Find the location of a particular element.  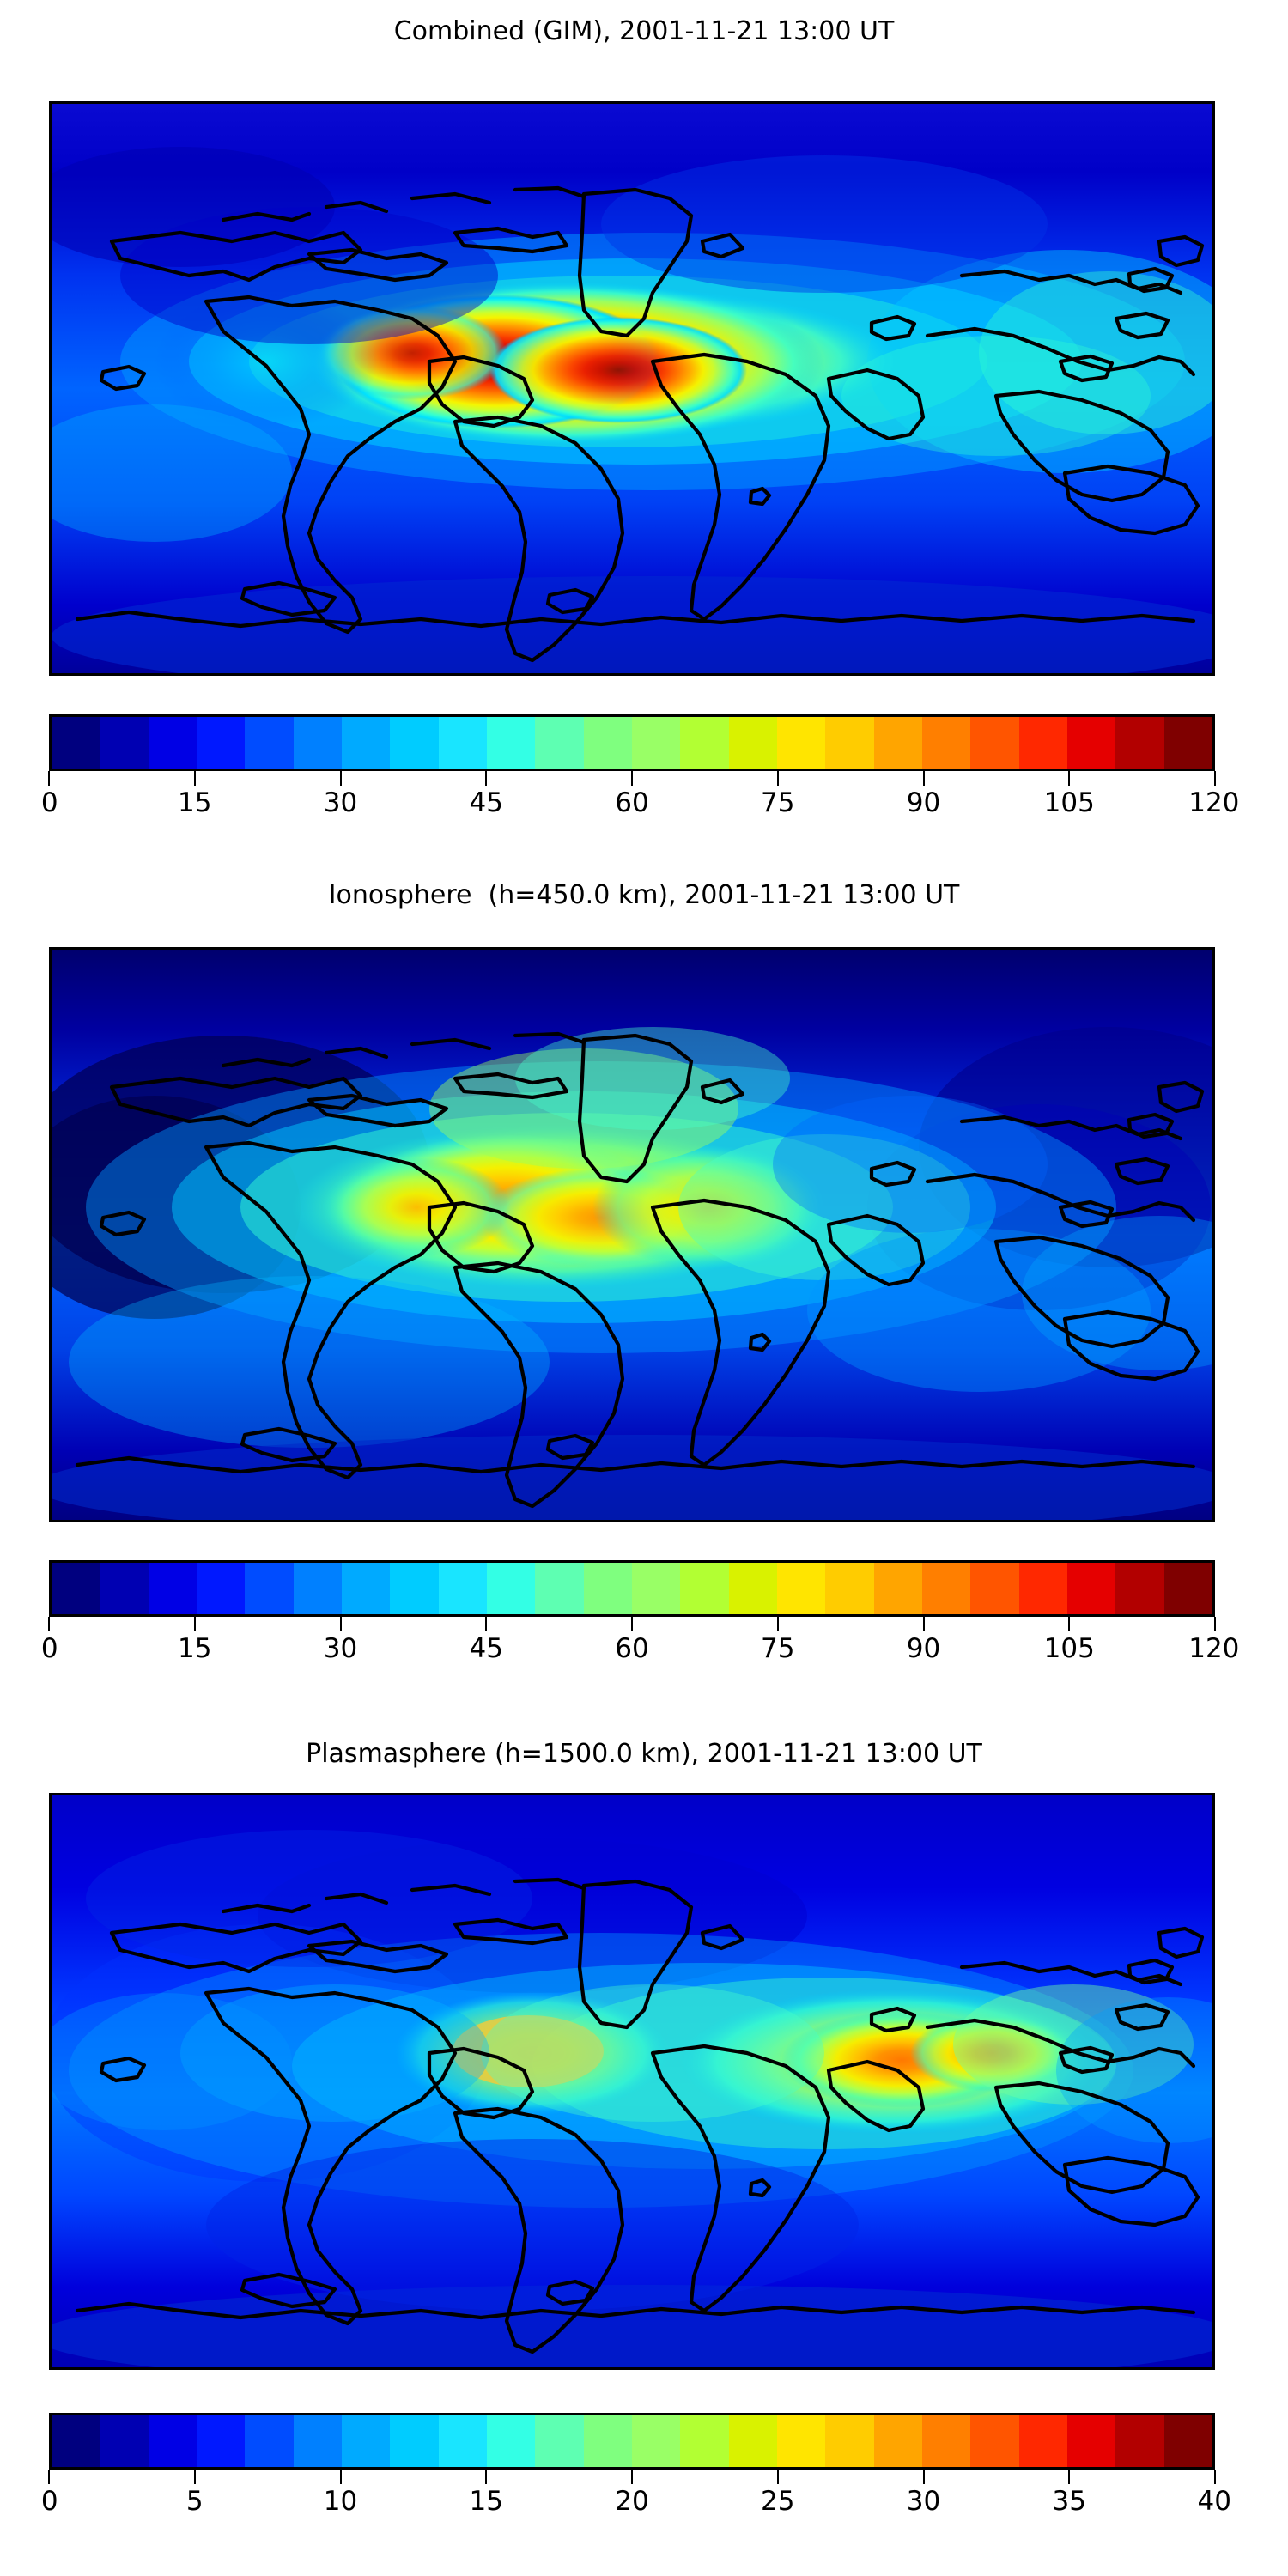

colorbar-tick-label: 5 is located at coordinates (194, 2501).